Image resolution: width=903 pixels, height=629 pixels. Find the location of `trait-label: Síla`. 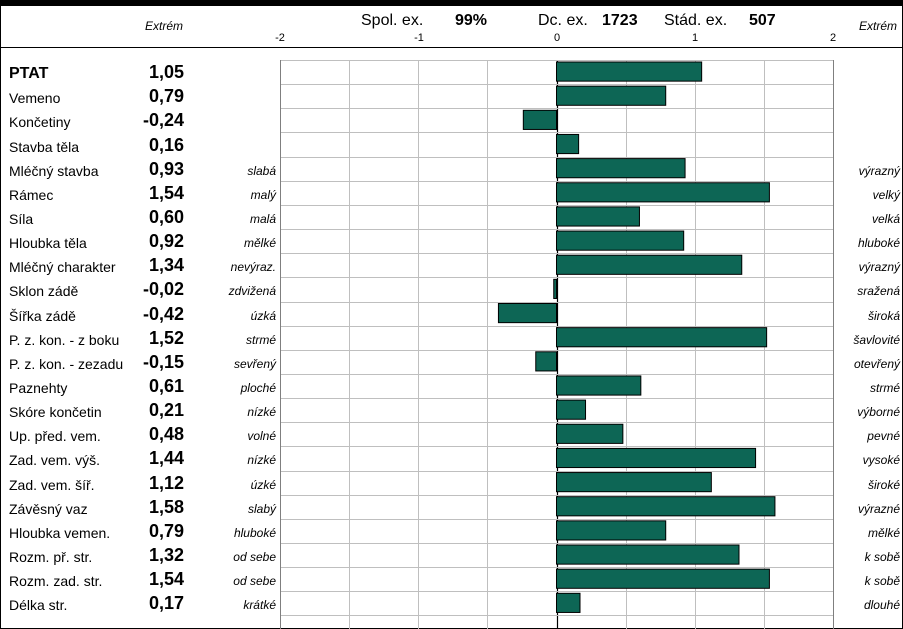

trait-label: Síla is located at coordinates (21, 218).